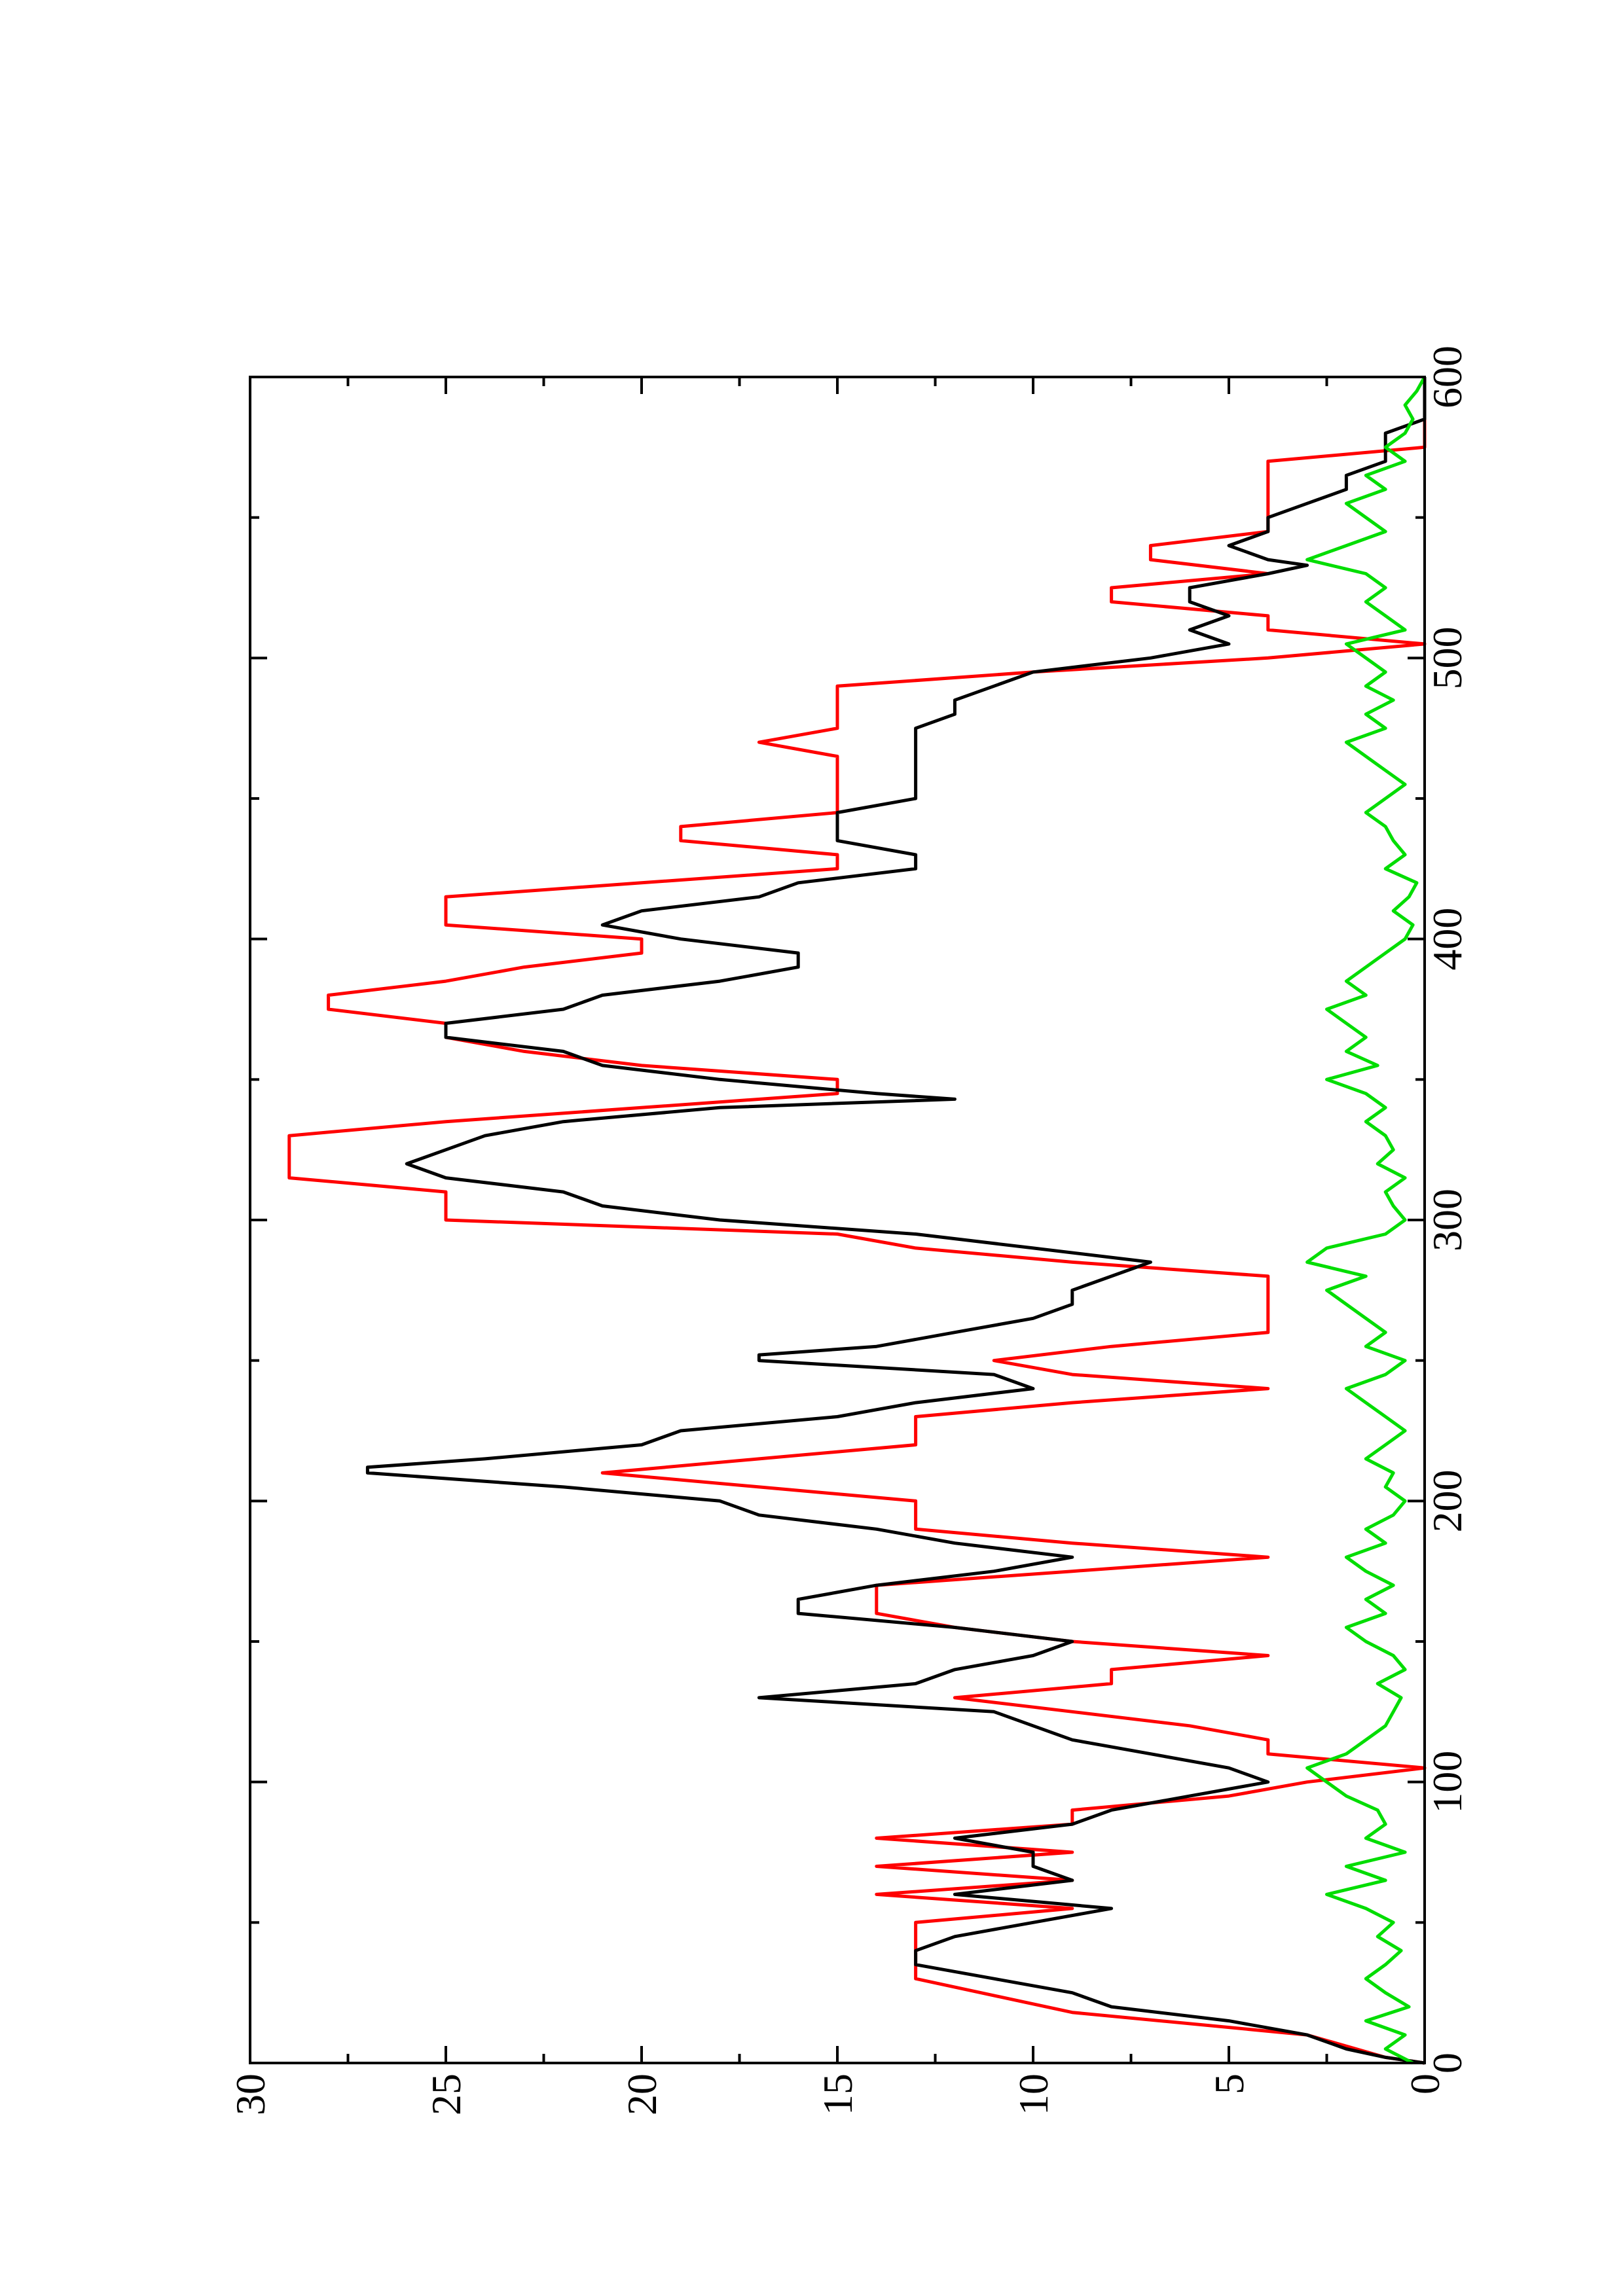 This screenshot has width=1623, height=2296. Describe the element at coordinates (1447, 377) in the screenshot. I see `x-tick-label: 600` at that location.